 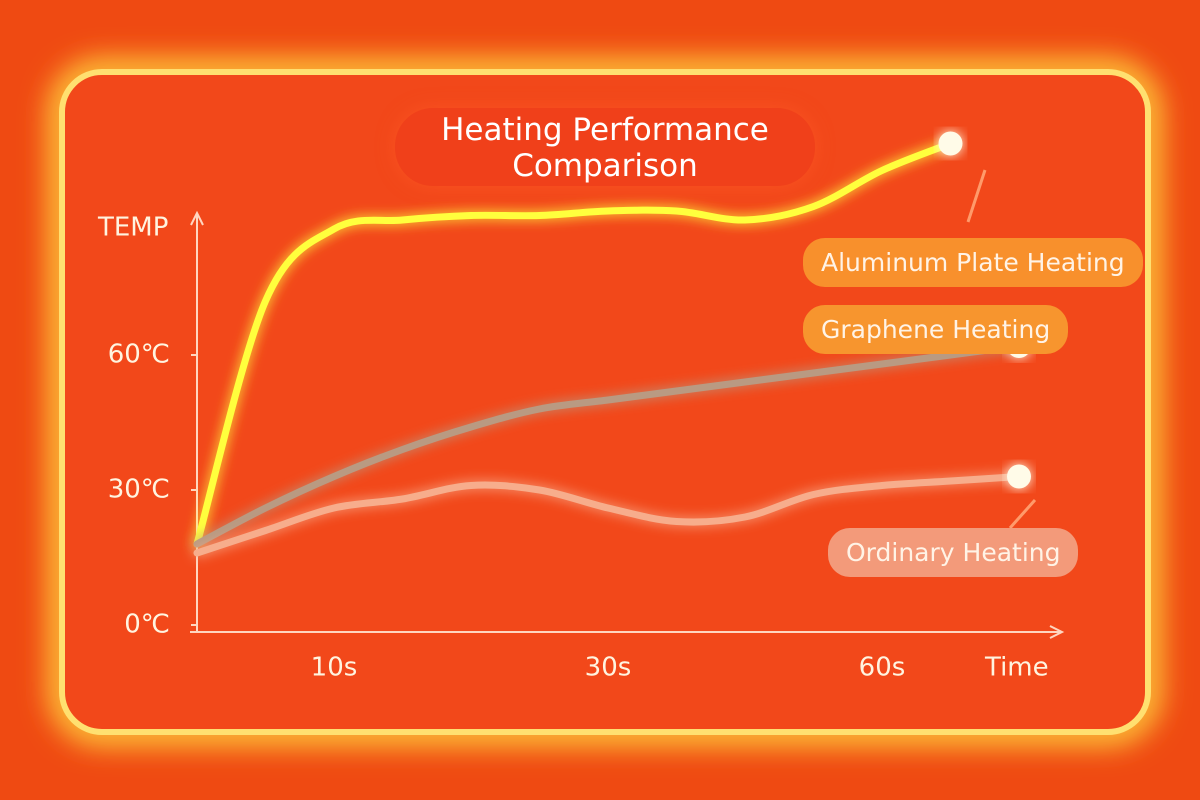 I want to click on y-axis-label: TEMP, so click(x=132, y=228).